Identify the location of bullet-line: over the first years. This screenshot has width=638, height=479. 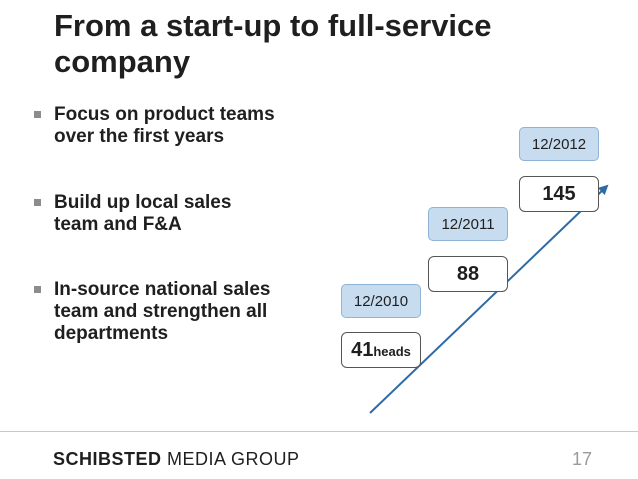
(139, 136).